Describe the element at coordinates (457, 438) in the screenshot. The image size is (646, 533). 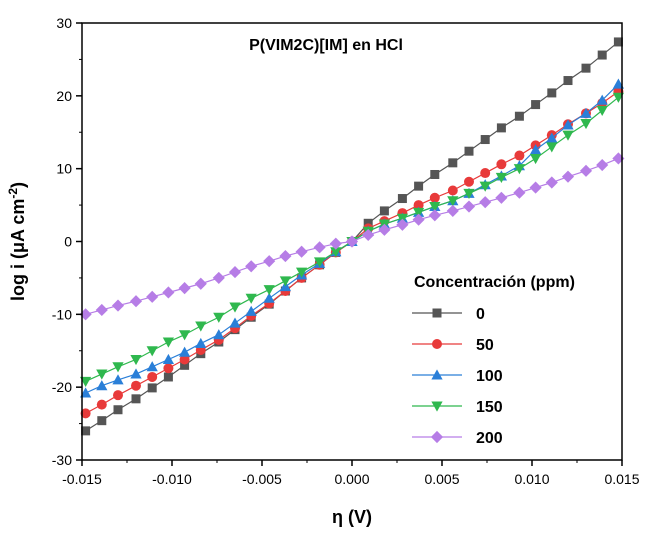
I see `legend-item: 200` at that location.